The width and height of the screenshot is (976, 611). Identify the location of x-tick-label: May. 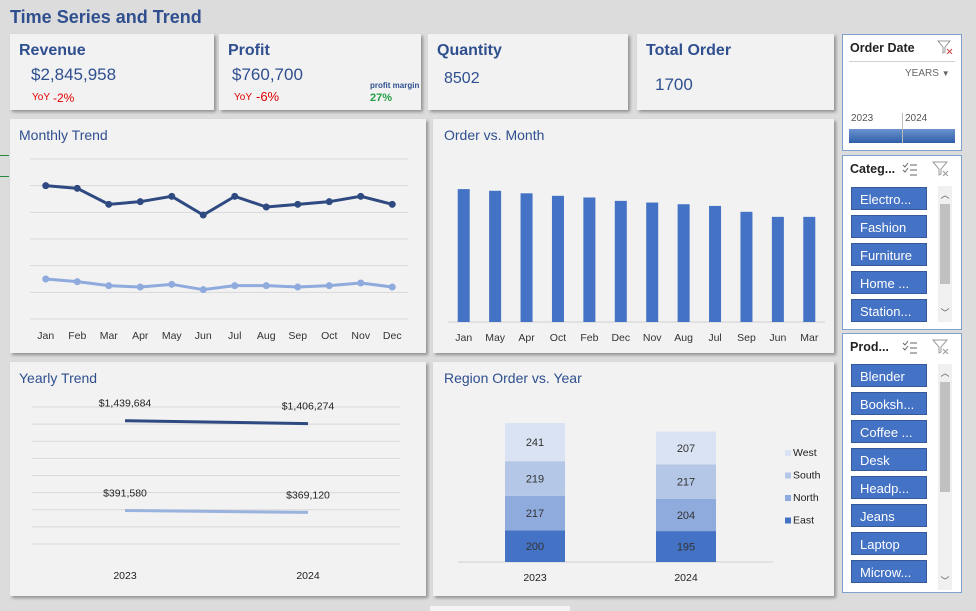
(172, 336).